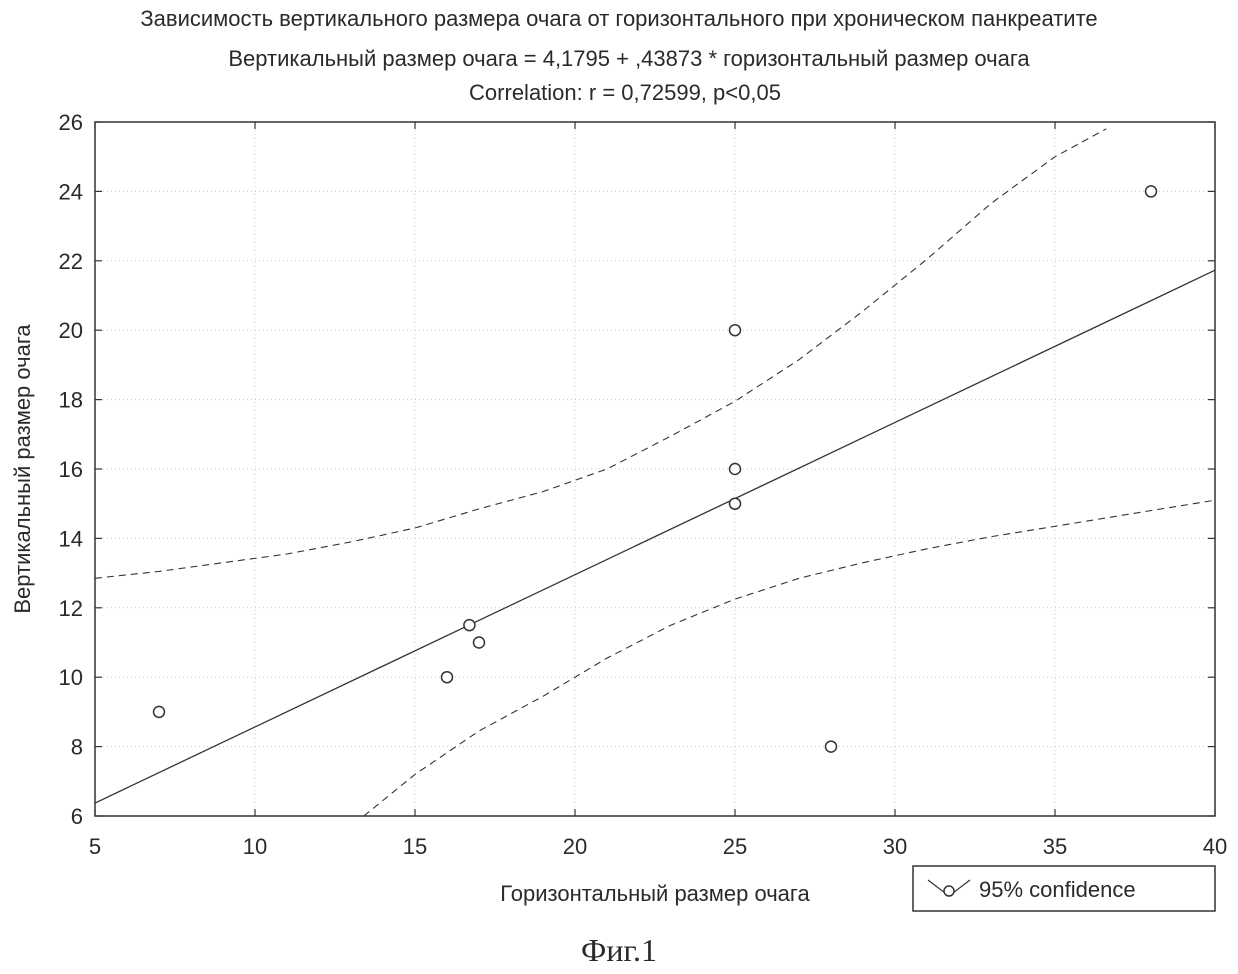 The height and width of the screenshot is (974, 1238). Describe the element at coordinates (255, 846) in the screenshot. I see `x-tick-label: 10` at that location.